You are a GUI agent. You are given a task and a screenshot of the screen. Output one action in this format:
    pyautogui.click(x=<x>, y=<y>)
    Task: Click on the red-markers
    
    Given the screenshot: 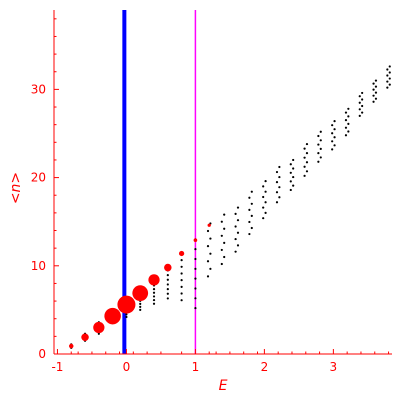 What is the action you would take?
    pyautogui.click(x=139, y=286)
    